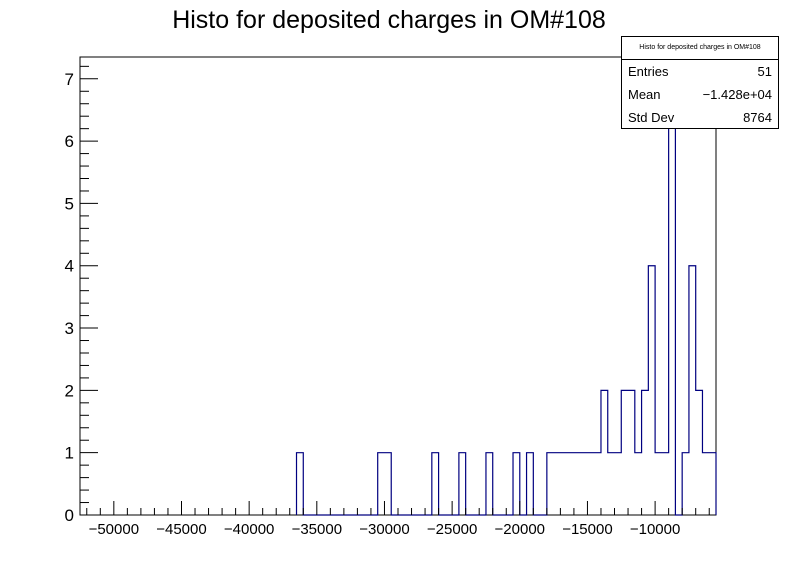 This screenshot has width=796, height=572. What do you see at coordinates (181, 529) in the screenshot?
I see `x-tick-label: −45000` at bounding box center [181, 529].